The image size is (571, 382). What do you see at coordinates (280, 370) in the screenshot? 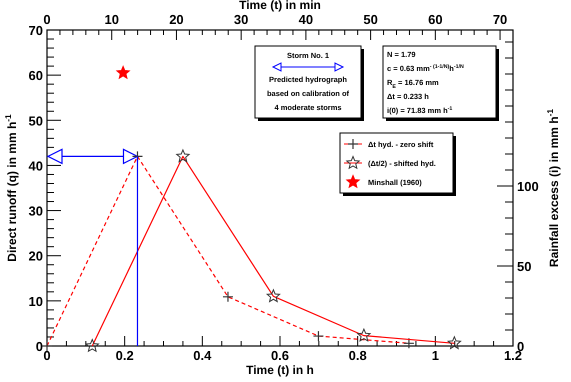
I see `x-axis-title: Time (t) in h` at bounding box center [280, 370].